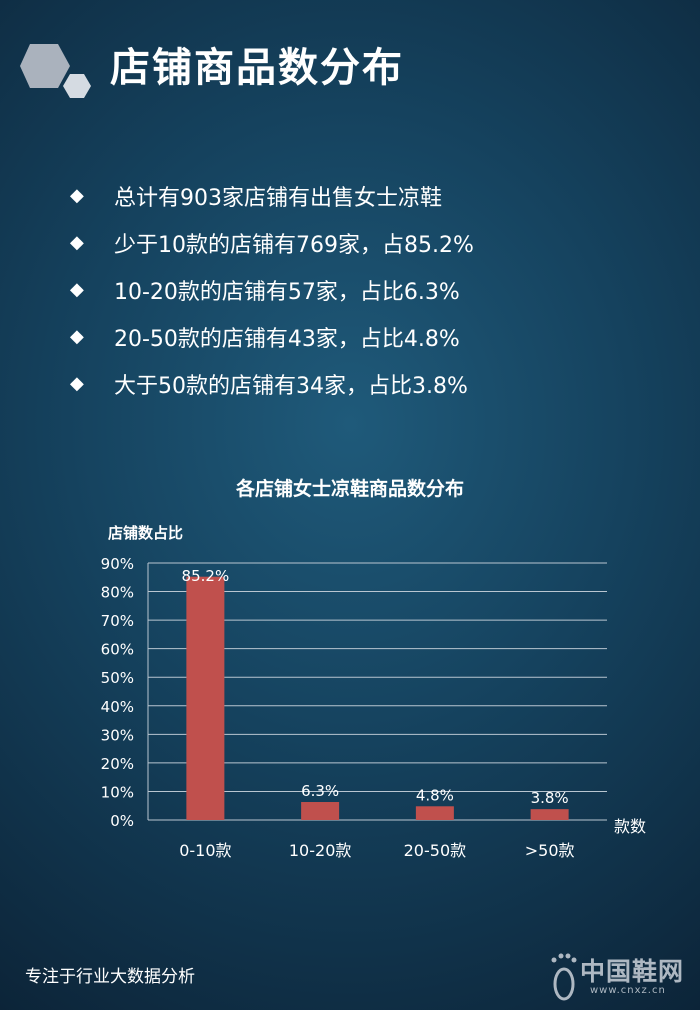 This screenshot has width=700, height=1010. I want to click on bullet-item: ◆ 20-50款的店铺有43家，占比4.8%, so click(272, 336).